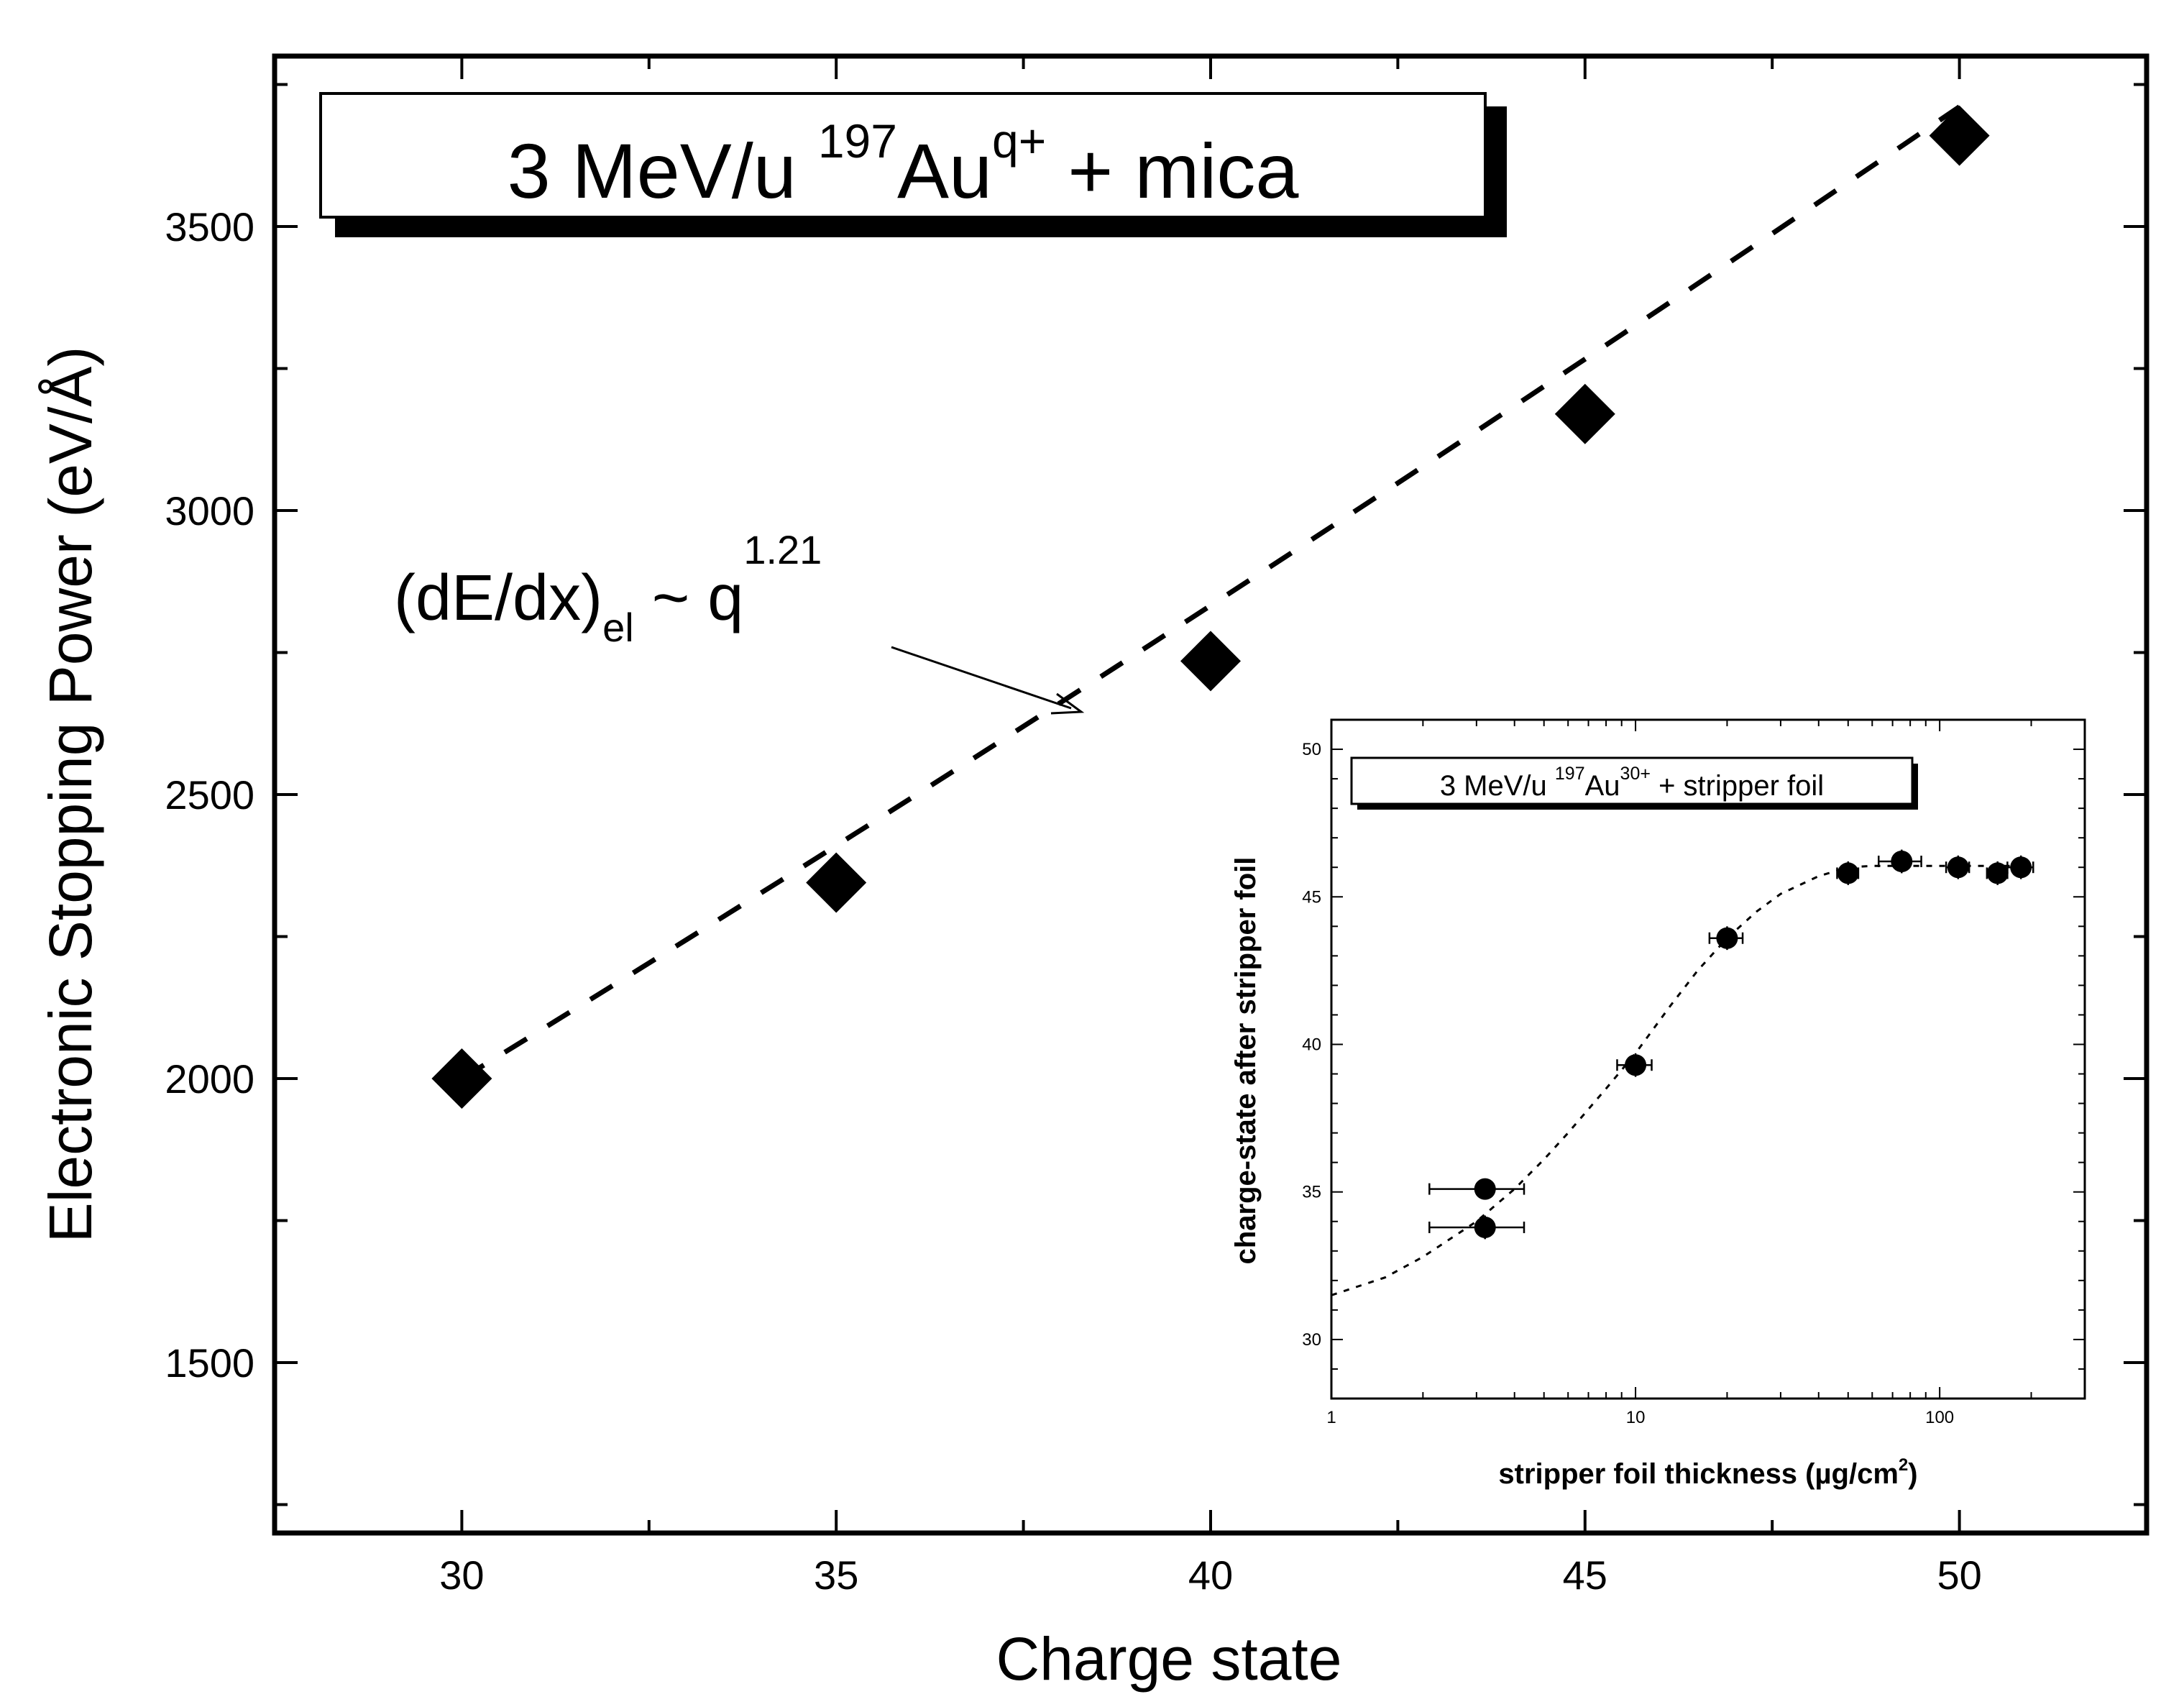  Describe the element at coordinates (608, 588) in the screenshot. I see `fit-annotation-label: (dE/dx)el ~ q1.21` at that location.